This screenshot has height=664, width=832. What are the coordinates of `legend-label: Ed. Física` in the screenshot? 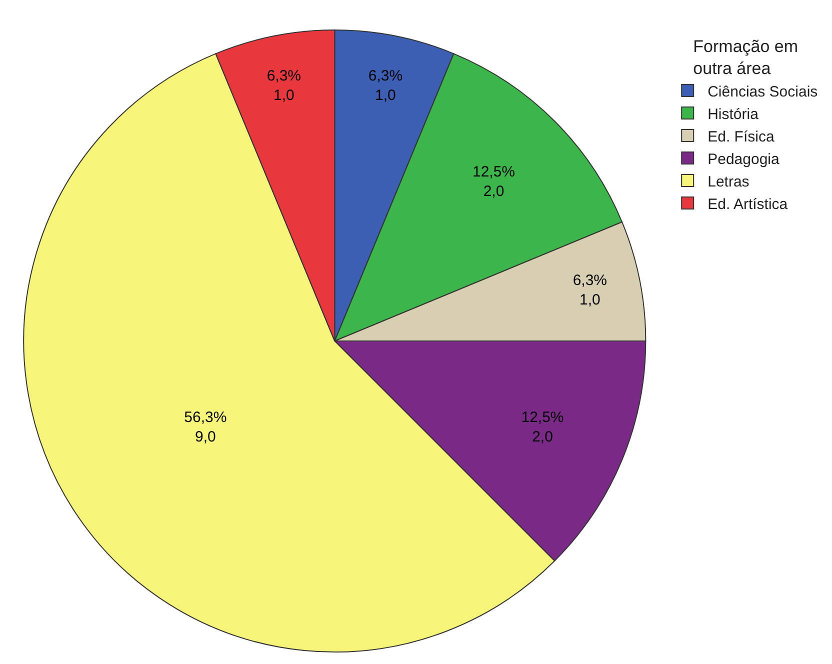 It's located at (741, 137).